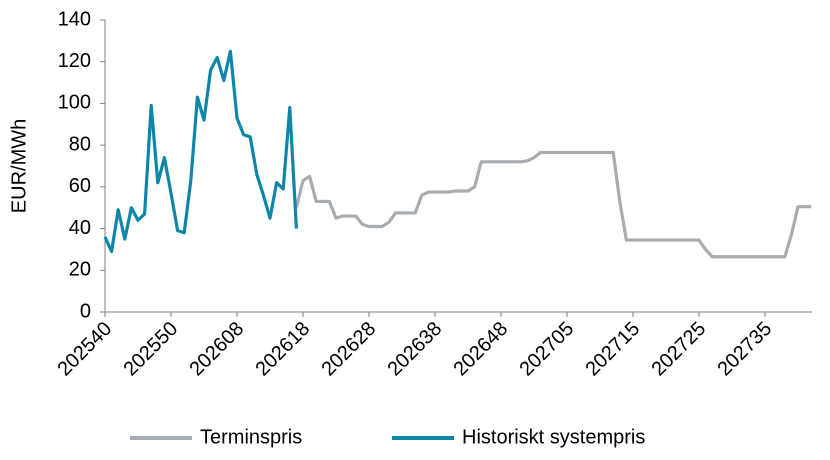  Describe the element at coordinates (80, 186) in the screenshot. I see `y-tick-label: 60` at that location.